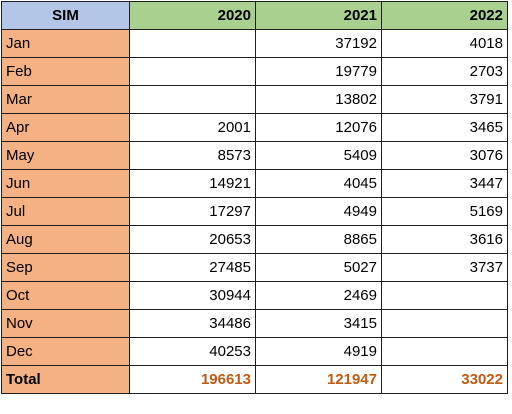 Image resolution: width=512 pixels, height=414 pixels. I want to click on table-row: May 8573 5409 3076, so click(254, 155).